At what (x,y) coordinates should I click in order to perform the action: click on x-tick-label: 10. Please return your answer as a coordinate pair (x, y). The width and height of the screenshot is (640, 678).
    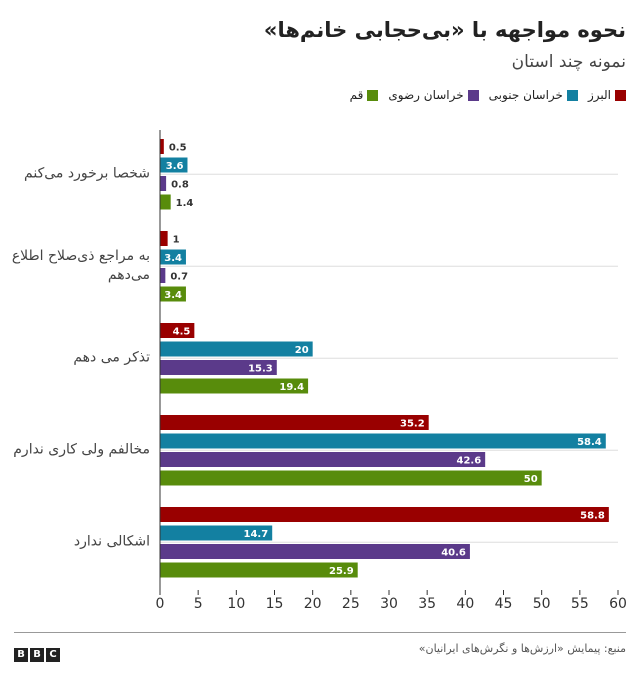
    Looking at the image, I should click on (236, 604).